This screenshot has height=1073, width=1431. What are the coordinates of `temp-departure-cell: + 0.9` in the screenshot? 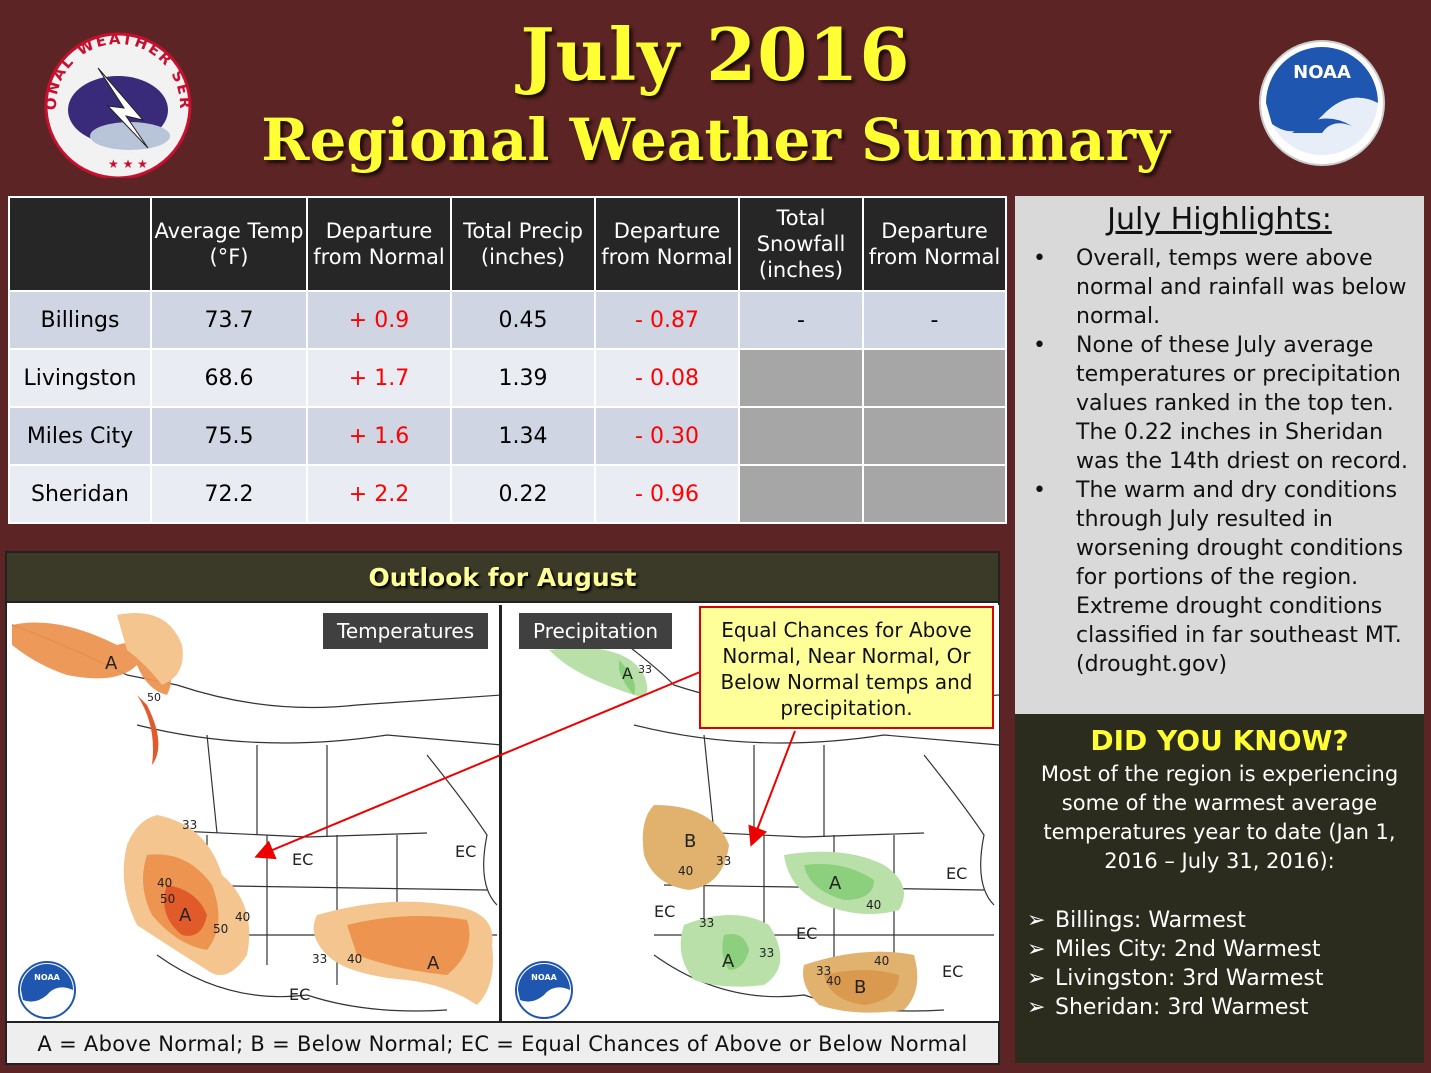 It's located at (379, 320).